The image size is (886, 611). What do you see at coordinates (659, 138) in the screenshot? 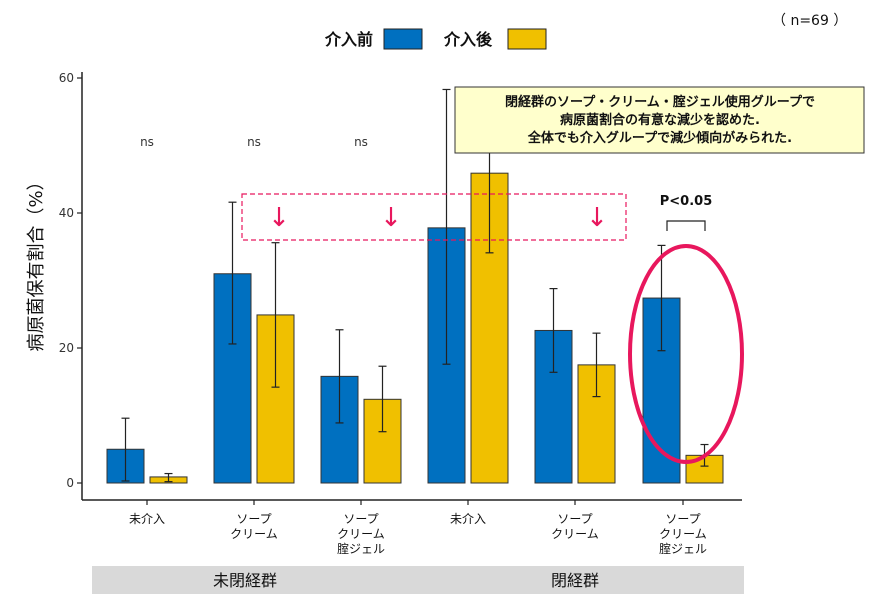
I see `note-line-3: 全体でも介入グループで減少傾向がみられた.` at bounding box center [659, 138].